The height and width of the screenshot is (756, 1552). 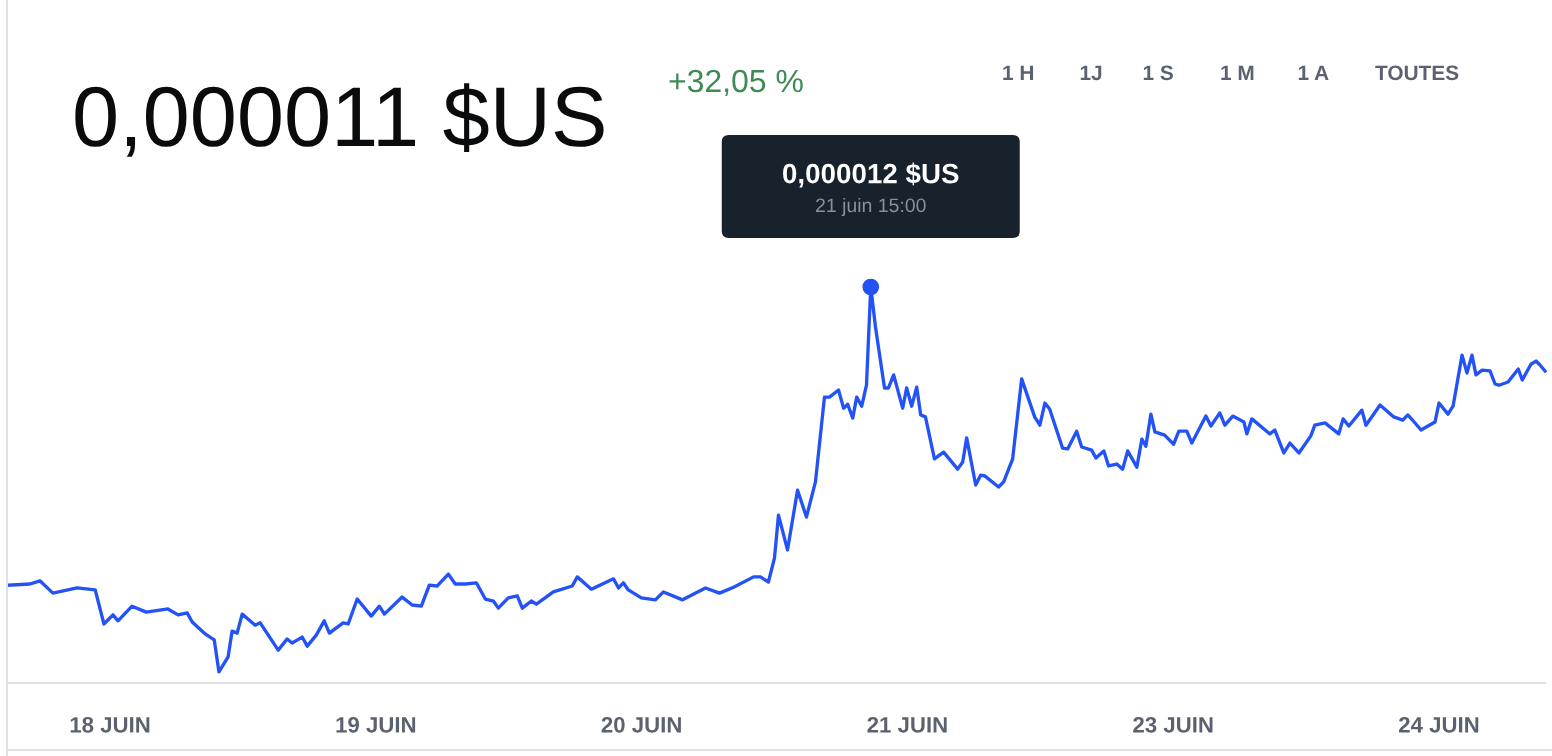 I want to click on text: 1 S, so click(x=1158, y=73).